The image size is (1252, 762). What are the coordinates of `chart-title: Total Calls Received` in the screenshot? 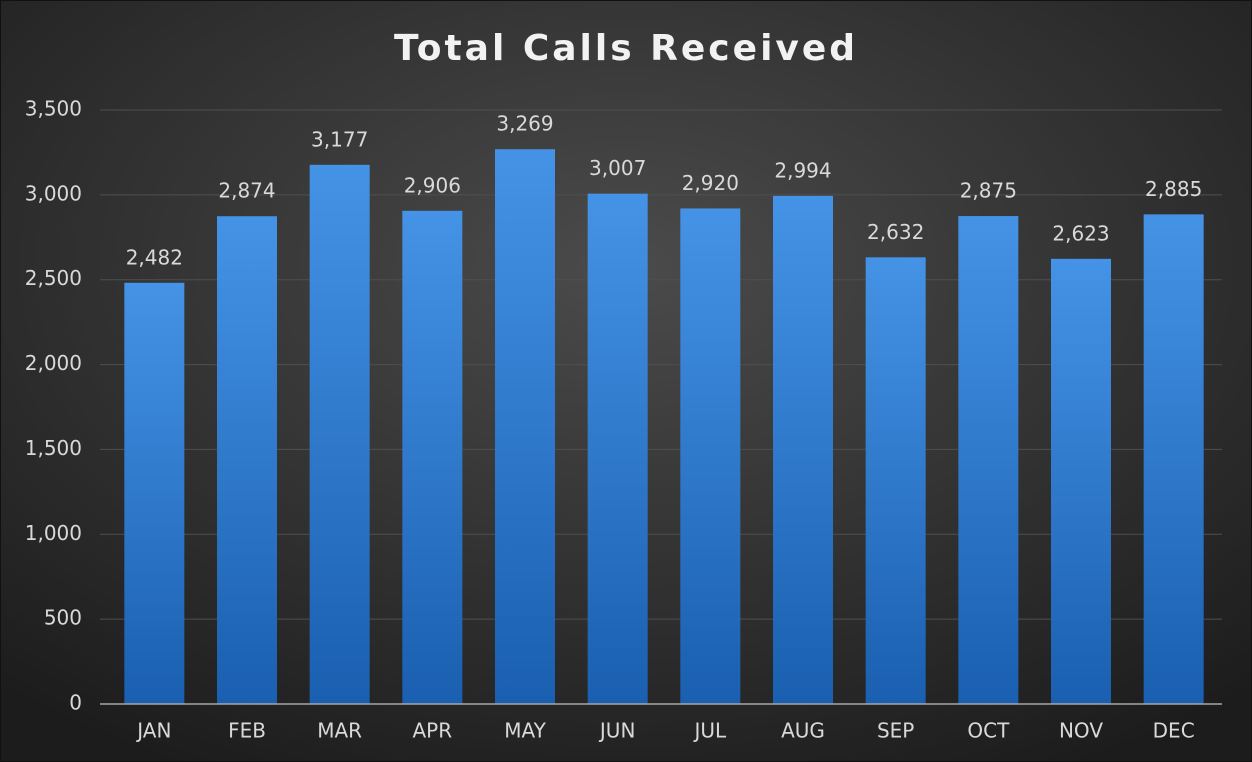 It's located at (626, 48).